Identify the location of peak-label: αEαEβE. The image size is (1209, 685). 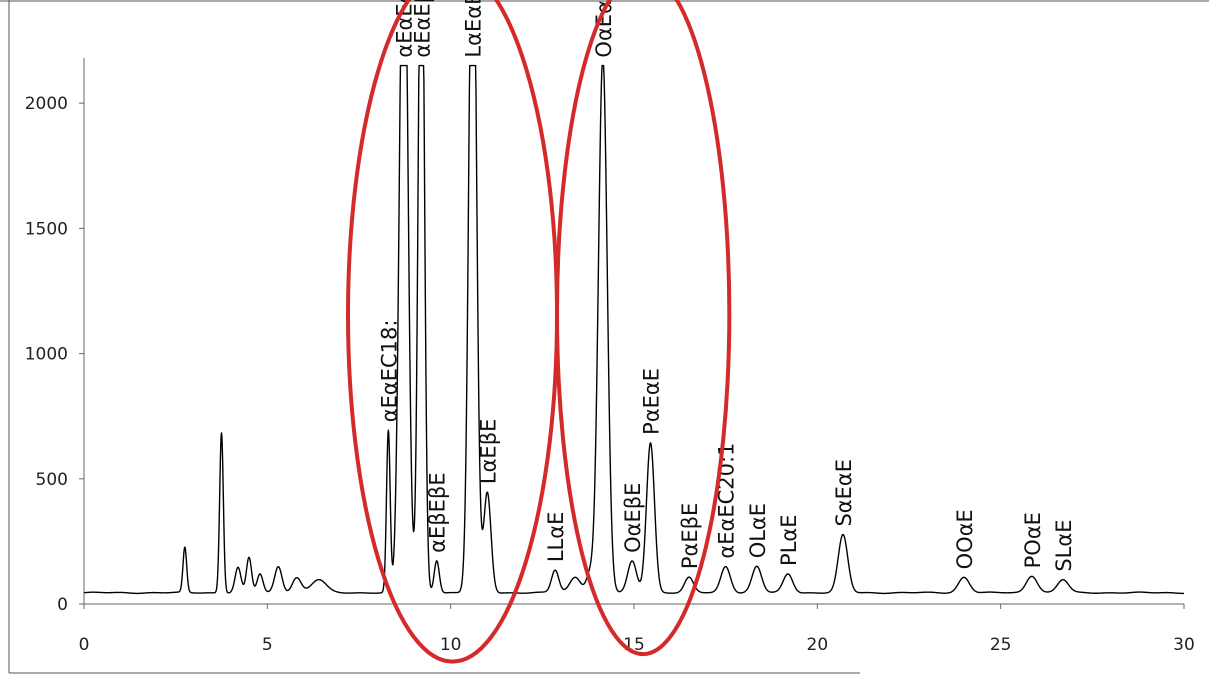
(422, 29).